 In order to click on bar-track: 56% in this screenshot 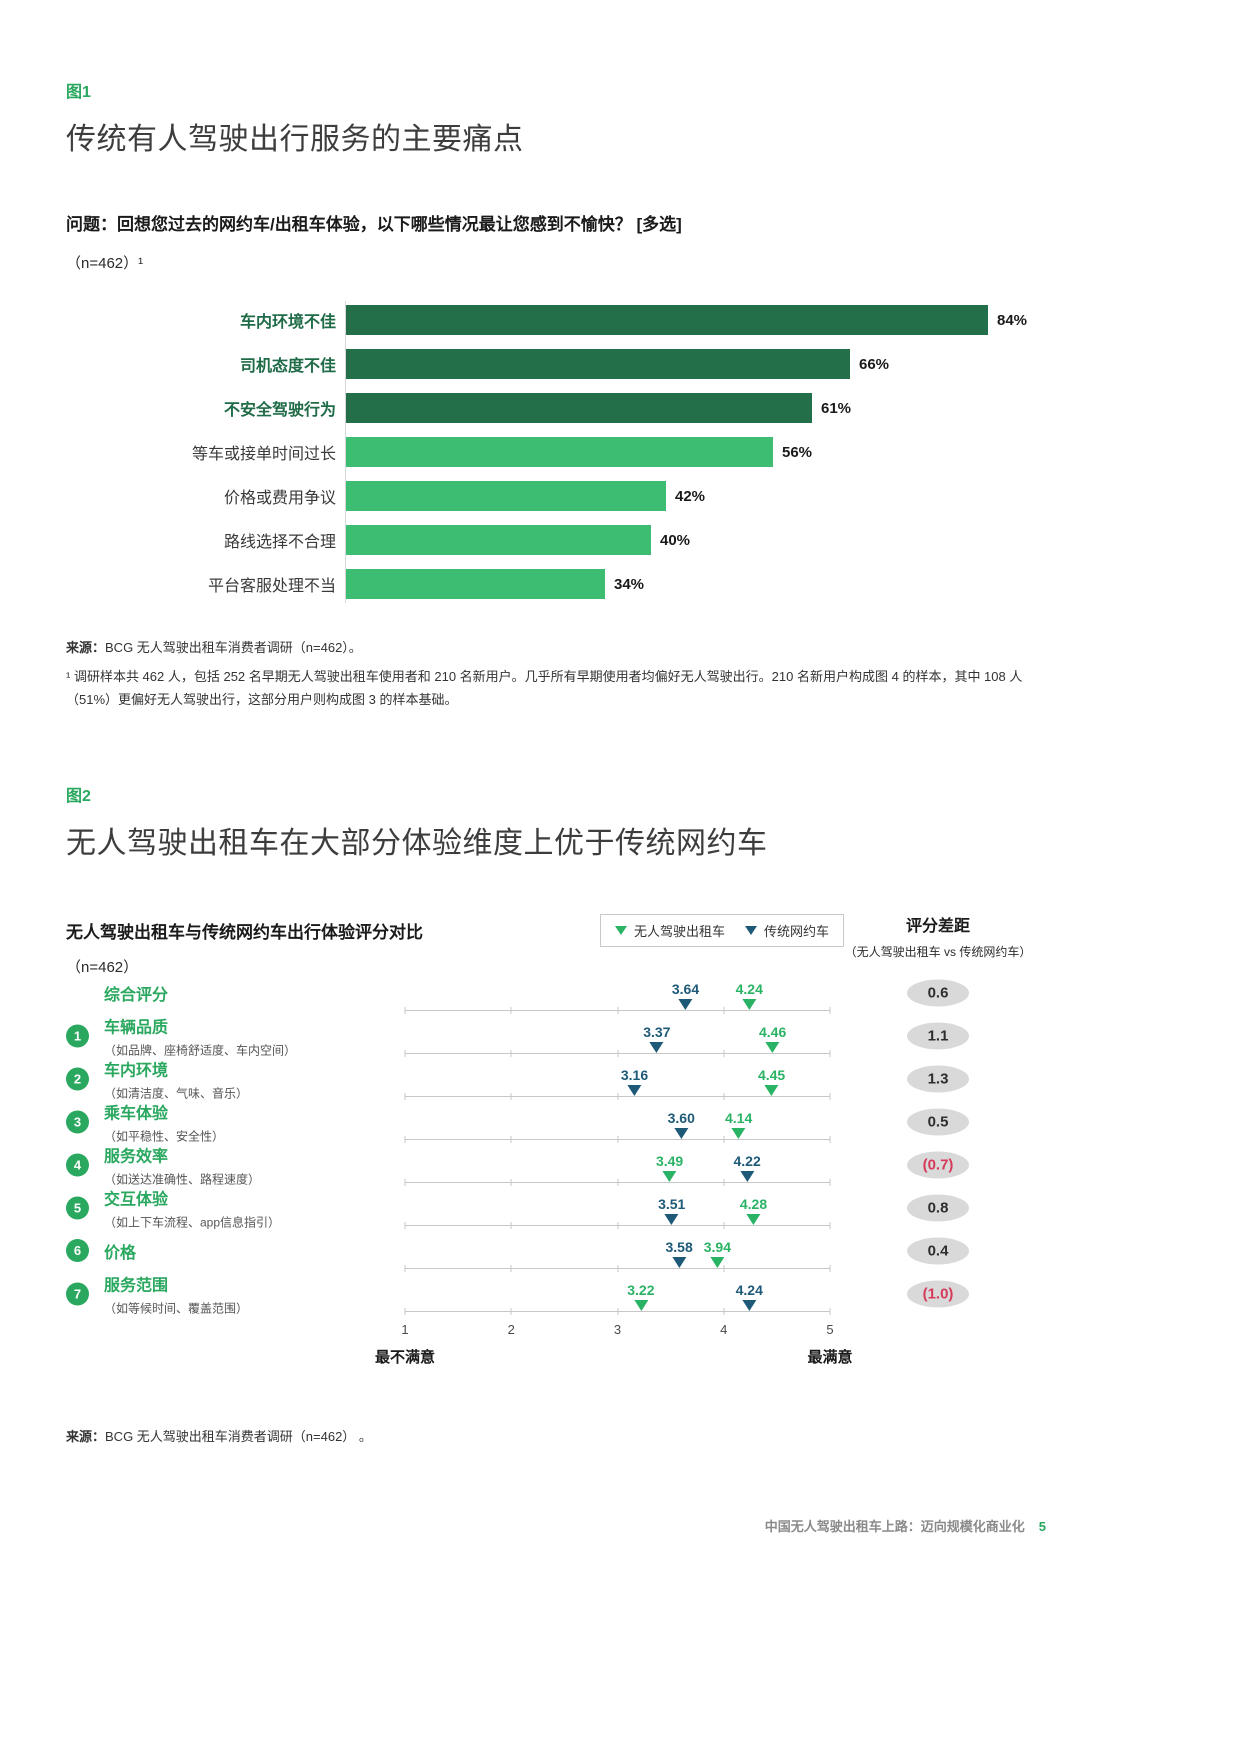, I will do `click(695, 452)`.